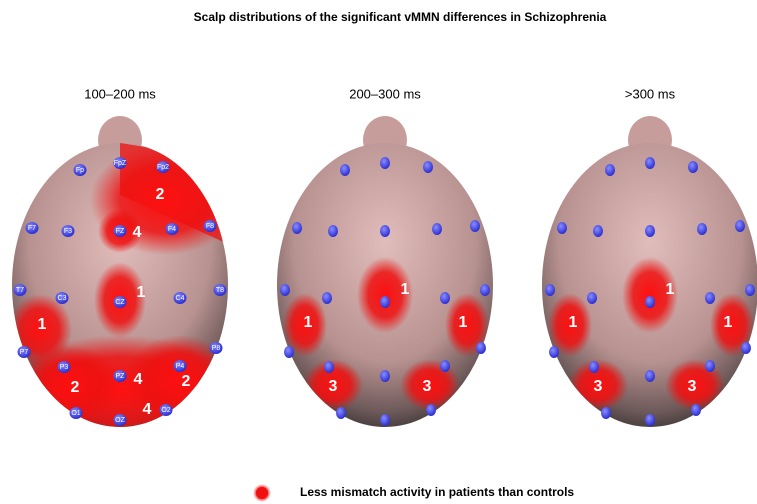  Describe the element at coordinates (62, 298) in the screenshot. I see `electrode-label: C3` at that location.